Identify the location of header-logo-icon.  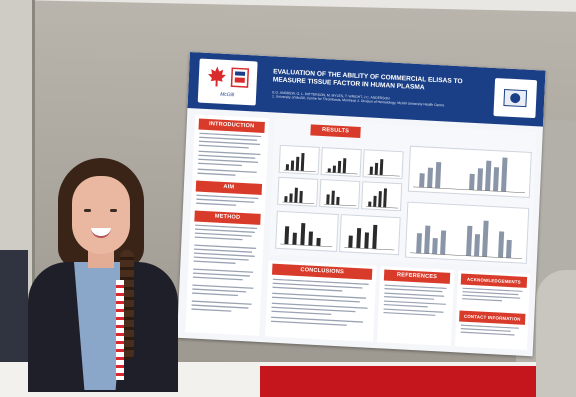
(515, 98).